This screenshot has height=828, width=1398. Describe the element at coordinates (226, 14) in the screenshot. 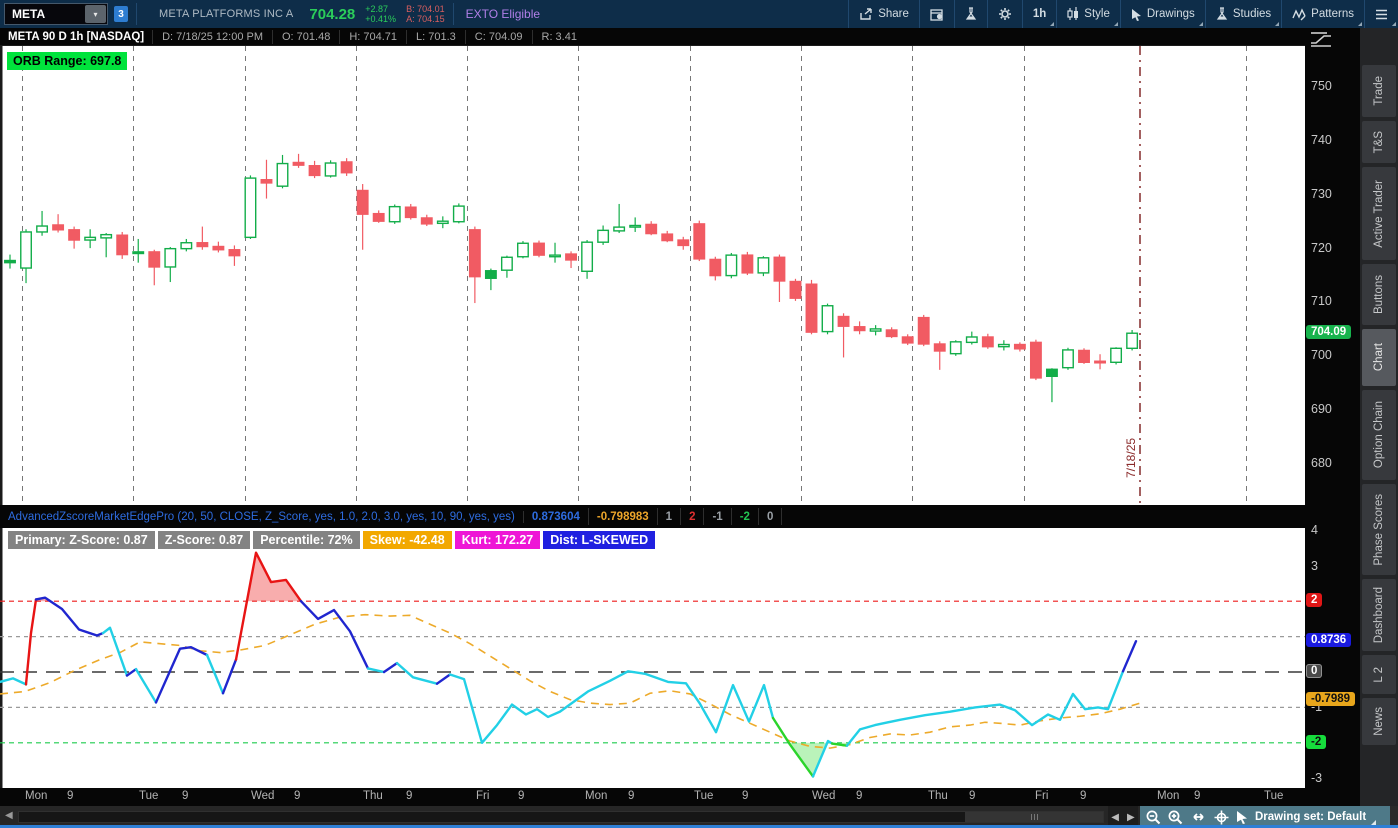

I see `company-name: META PLATFORMS INC A` at that location.